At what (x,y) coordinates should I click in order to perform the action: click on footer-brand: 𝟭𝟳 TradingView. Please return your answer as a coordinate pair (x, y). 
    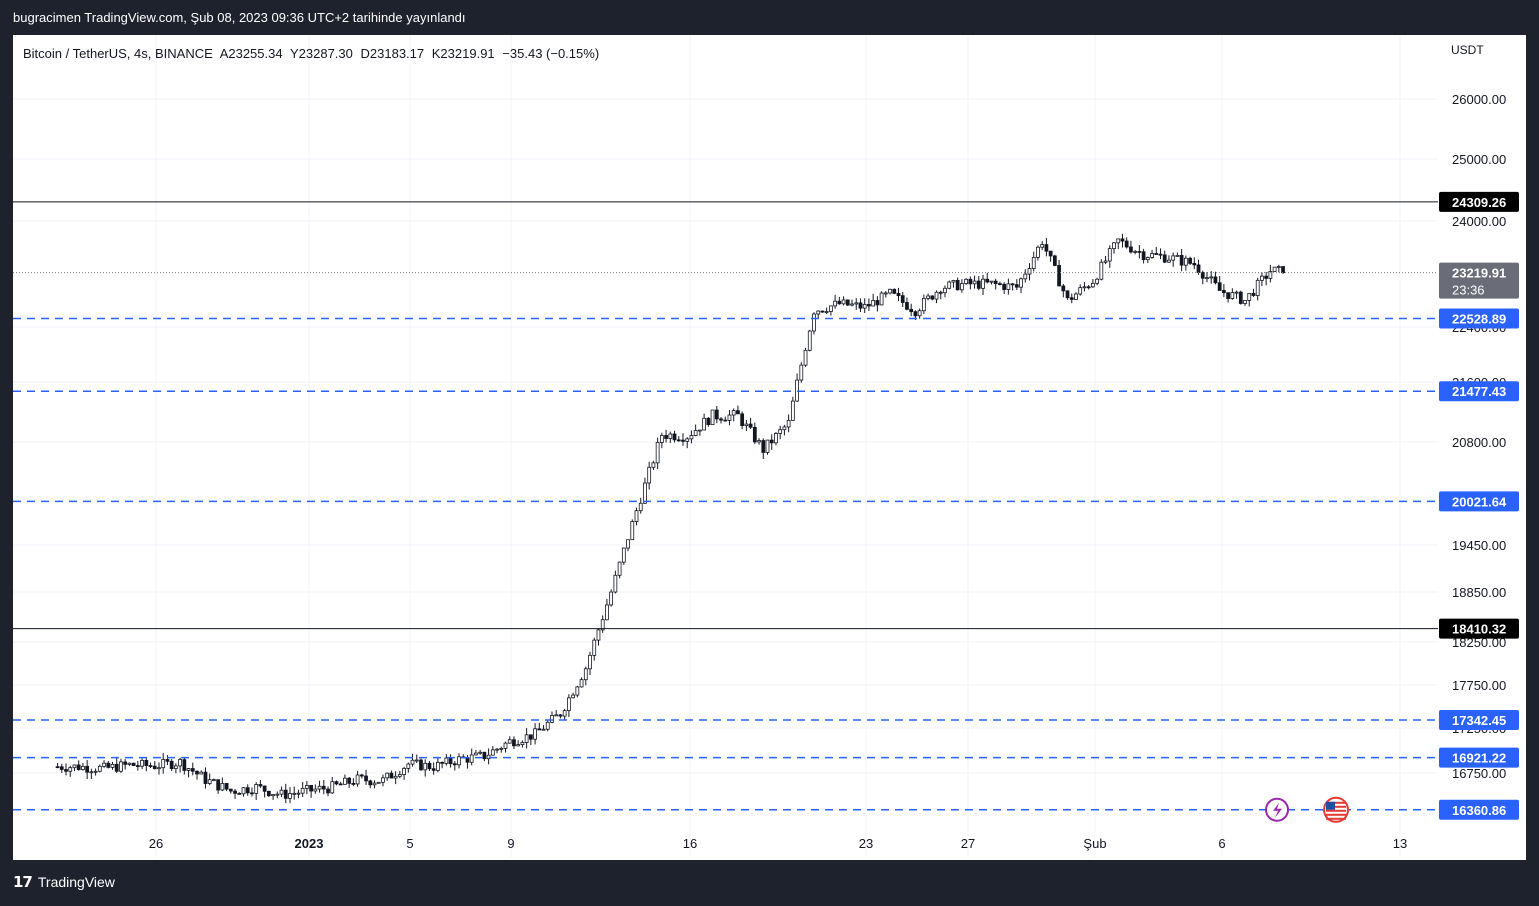
    Looking at the image, I should click on (64, 882).